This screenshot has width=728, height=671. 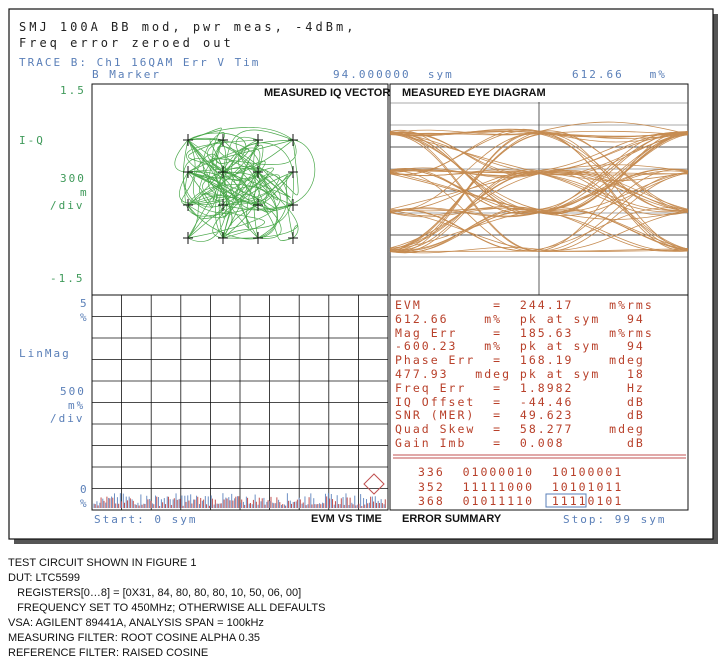 What do you see at coordinates (84, 317) in the screenshot?
I see `mag-axis-top-unit: %` at bounding box center [84, 317].